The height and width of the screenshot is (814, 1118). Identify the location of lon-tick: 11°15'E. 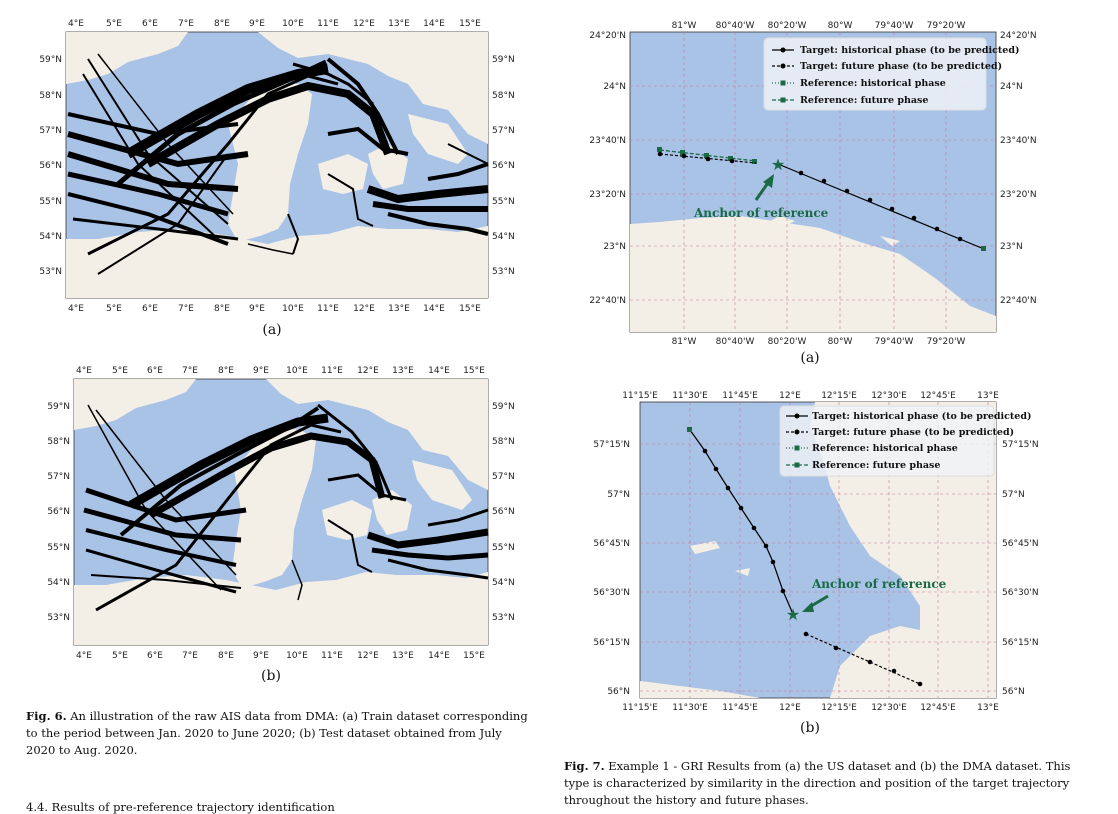
(640, 708).